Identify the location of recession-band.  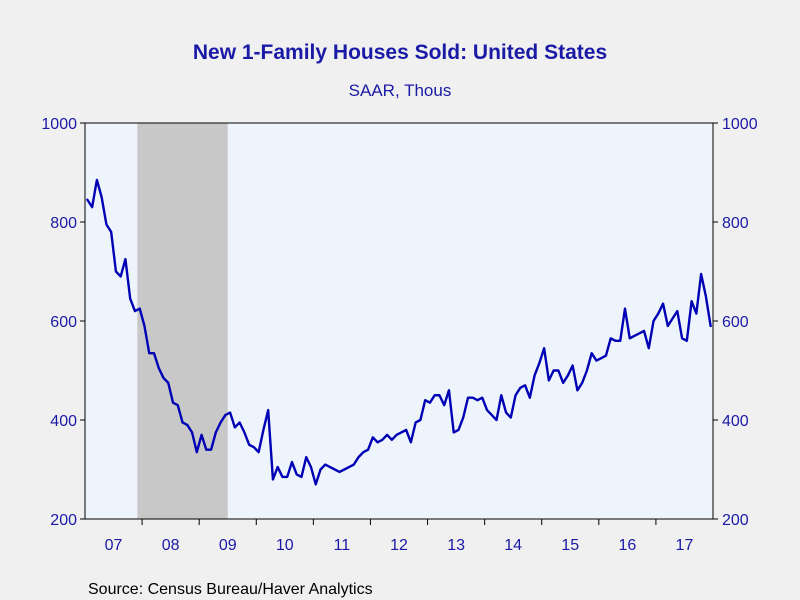
(182, 321).